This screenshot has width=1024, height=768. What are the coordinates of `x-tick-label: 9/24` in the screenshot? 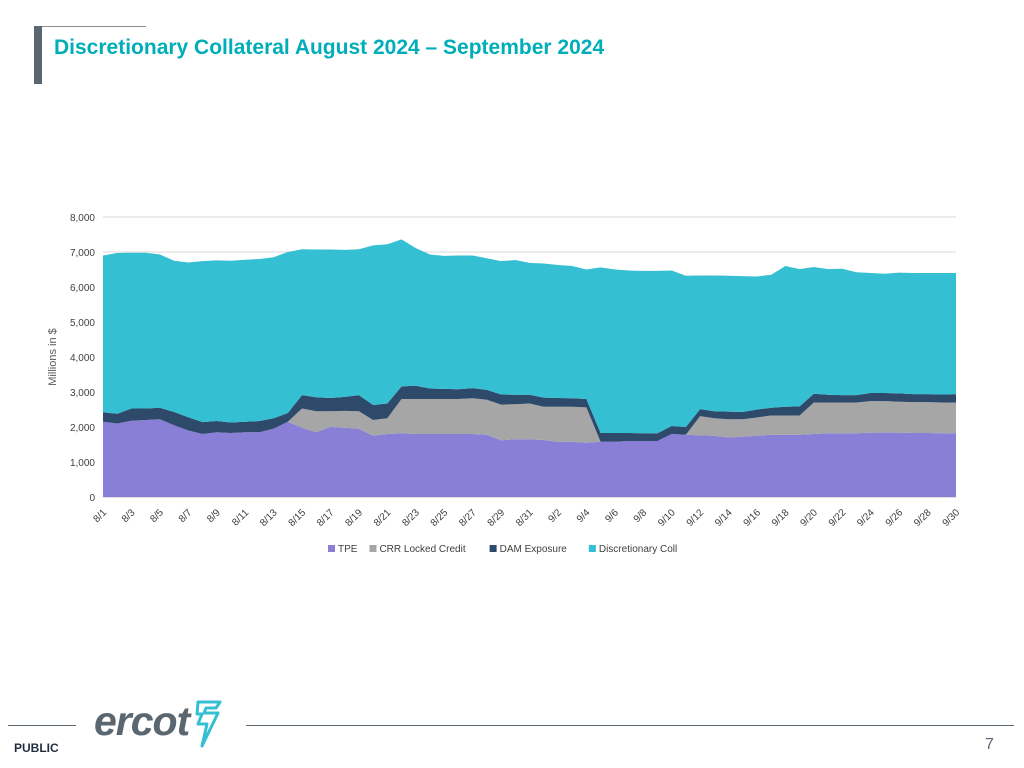 It's located at (866, 518).